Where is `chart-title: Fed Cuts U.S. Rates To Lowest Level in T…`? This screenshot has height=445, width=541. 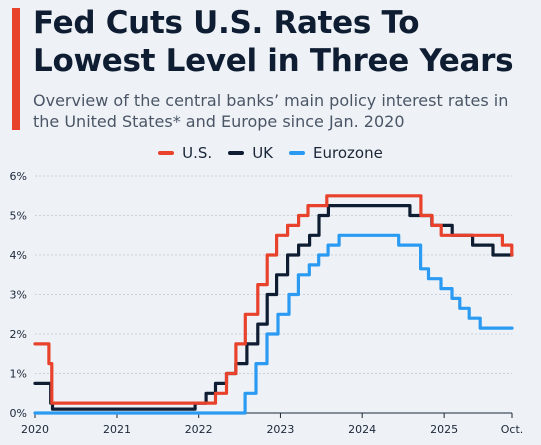 chart-title: Fed Cuts U.S. Rates To Lowest Level in T… is located at coordinates (273, 42).